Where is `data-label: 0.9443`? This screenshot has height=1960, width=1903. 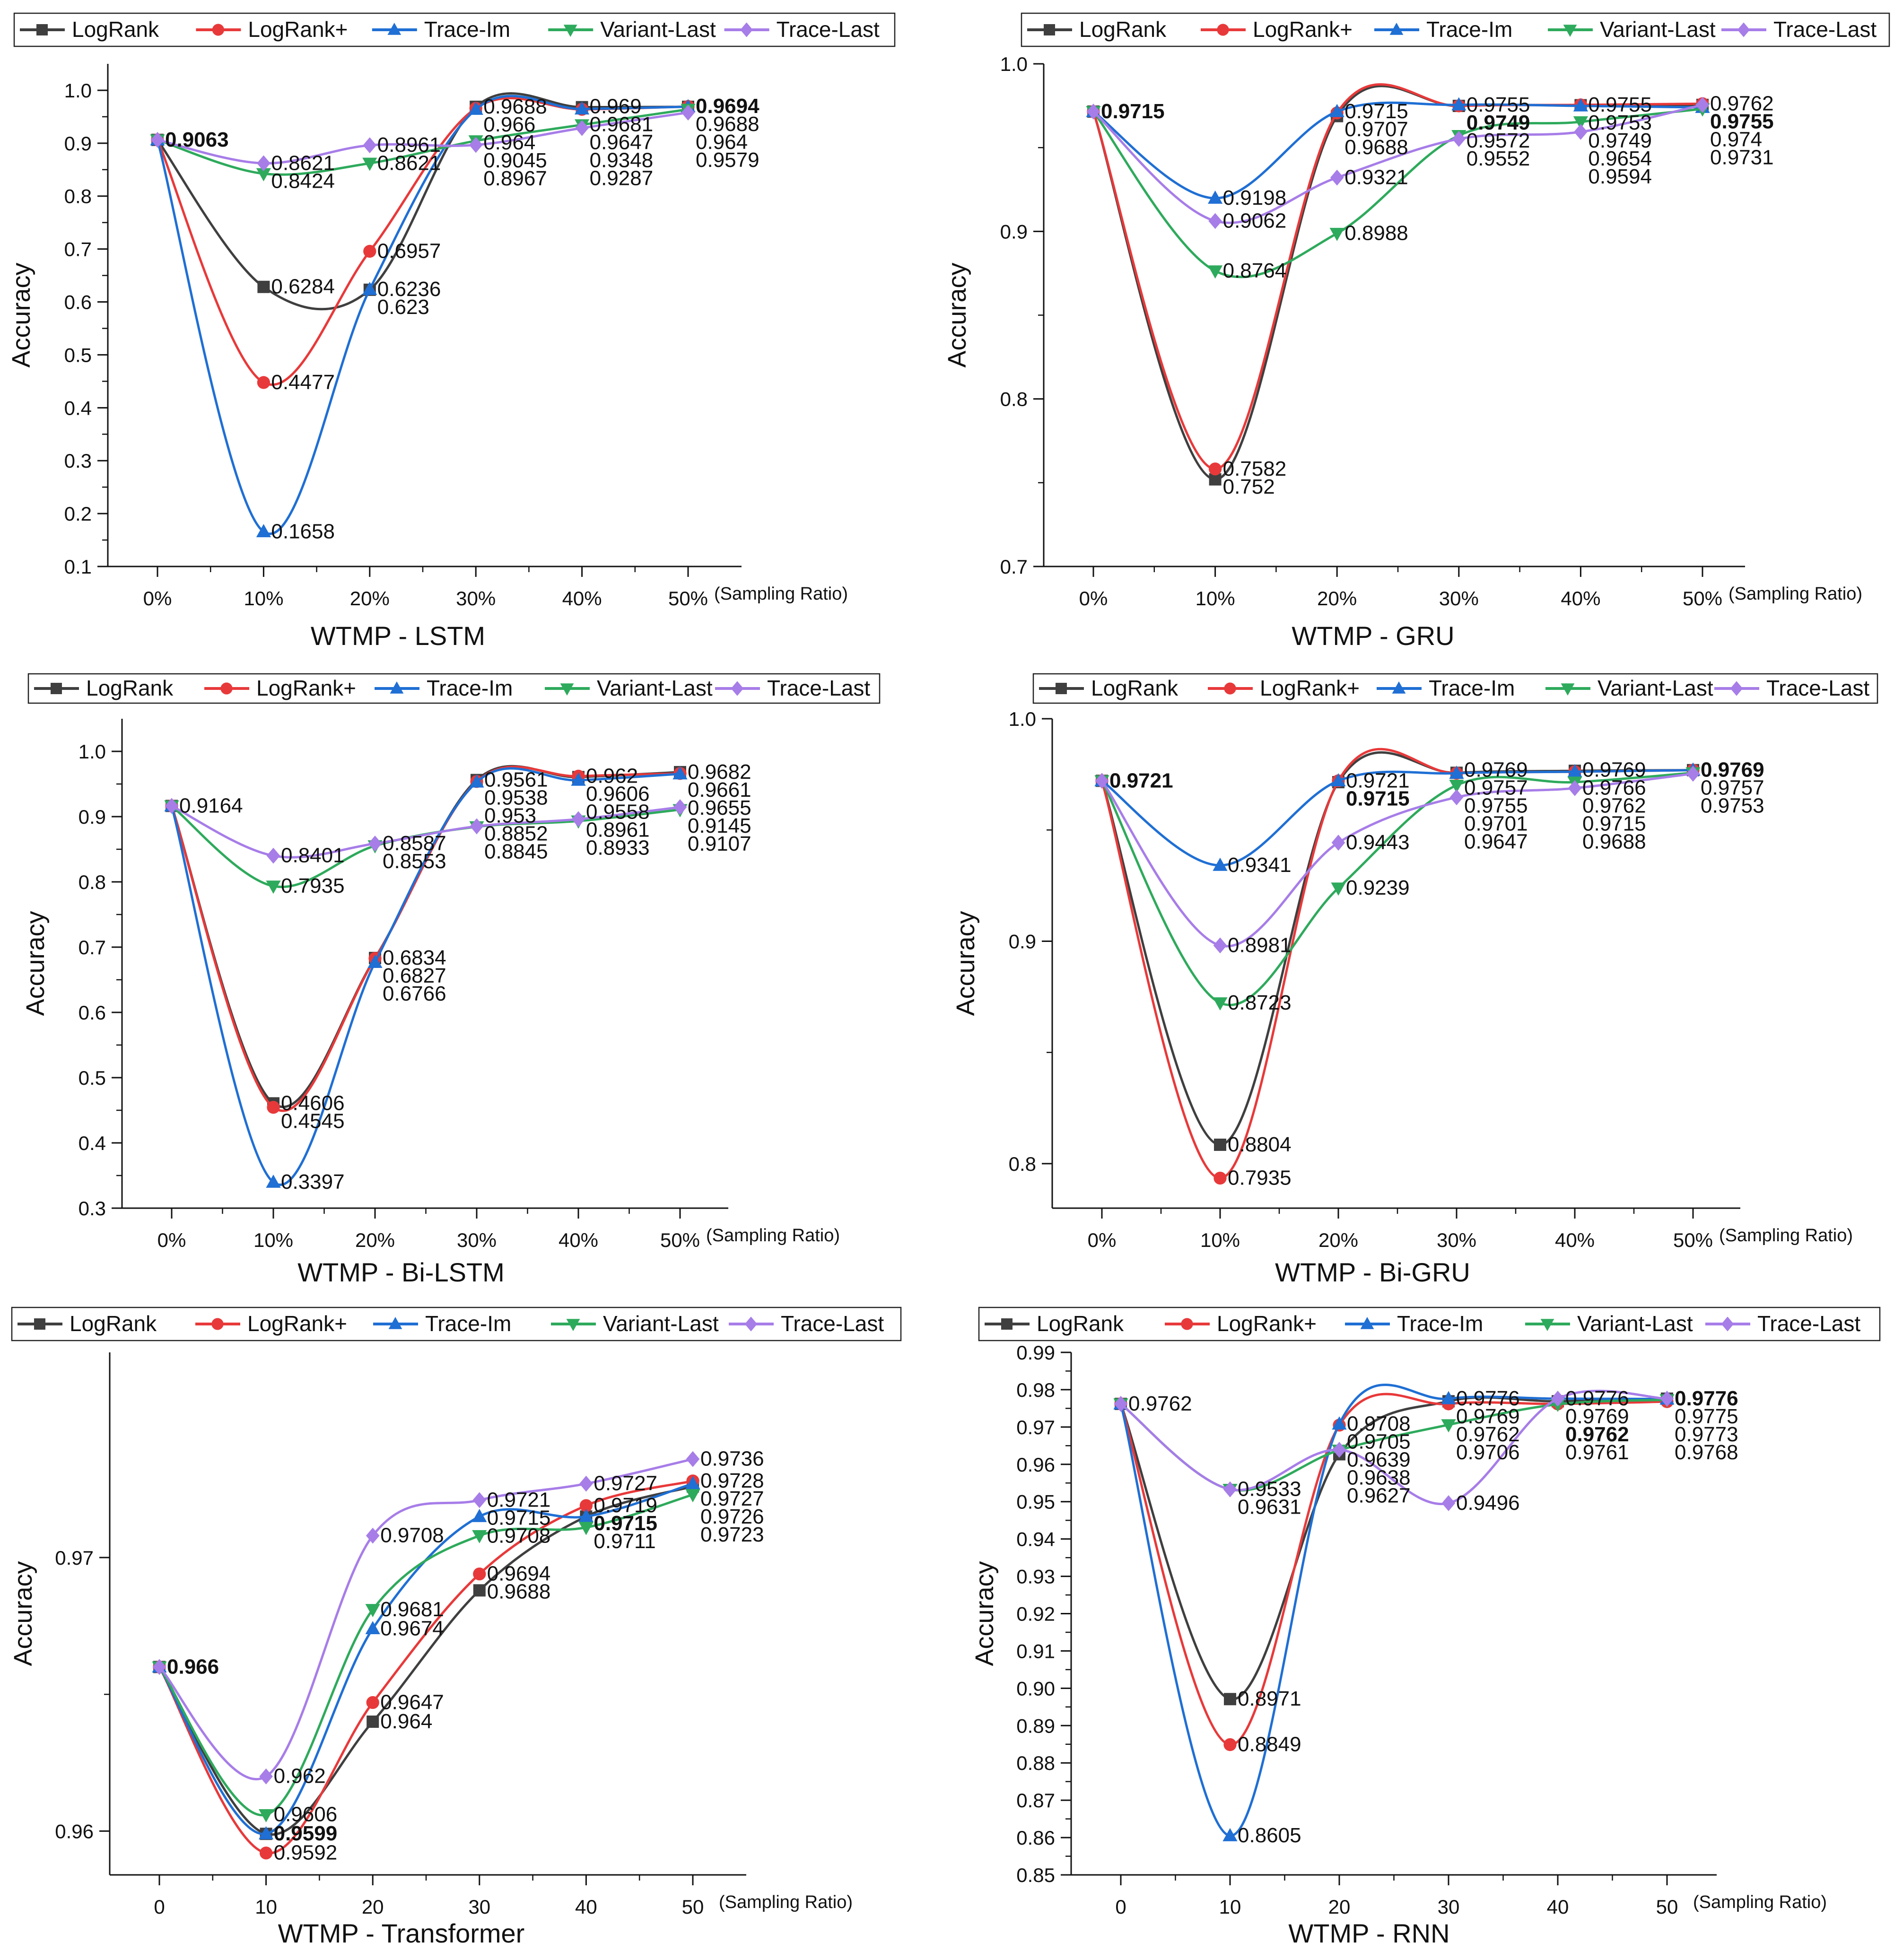
data-label: 0.9443 is located at coordinates (1378, 842).